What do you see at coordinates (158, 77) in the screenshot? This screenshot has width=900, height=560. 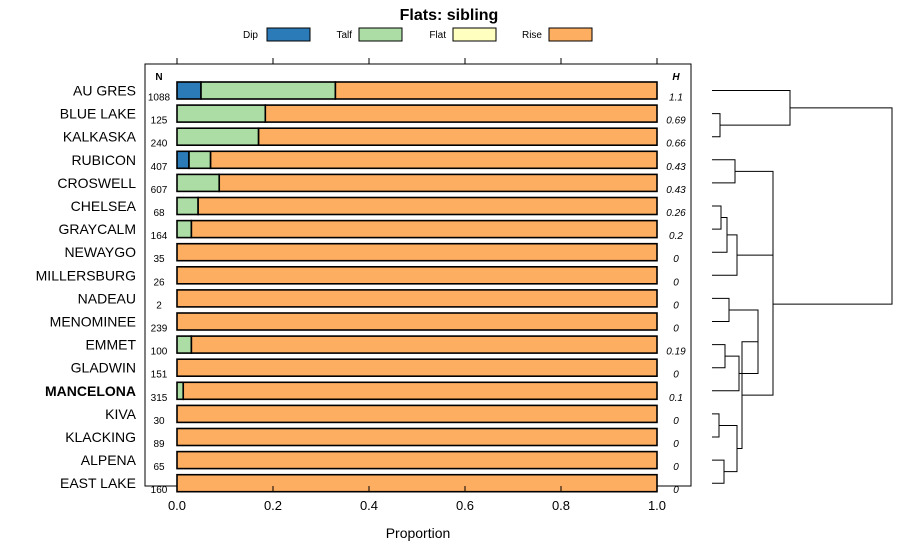 I see `n-header: N` at bounding box center [158, 77].